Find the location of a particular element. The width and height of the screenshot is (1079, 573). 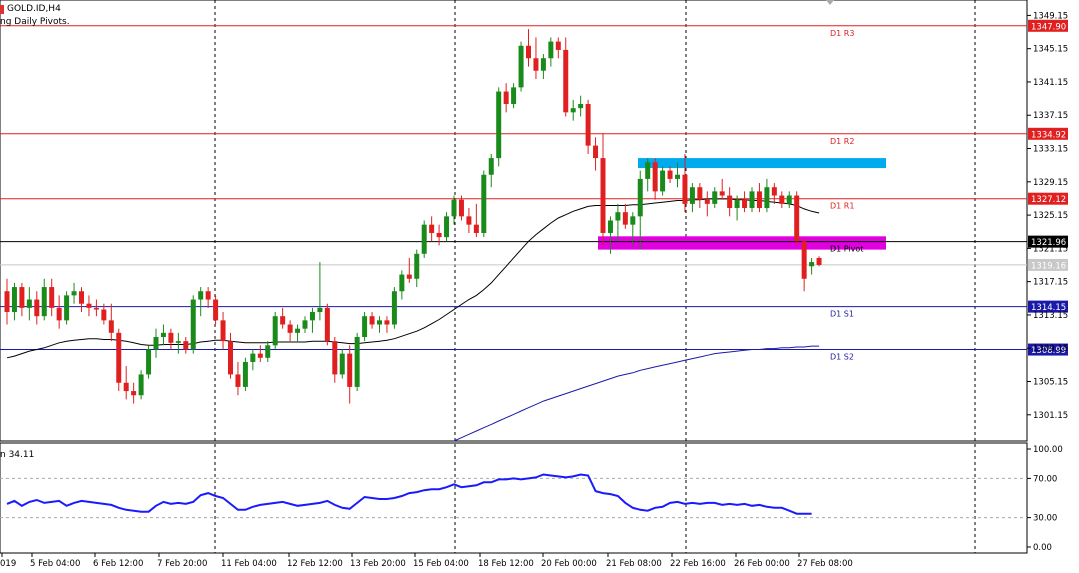

symbol-color-icon is located at coordinates (2, 9).